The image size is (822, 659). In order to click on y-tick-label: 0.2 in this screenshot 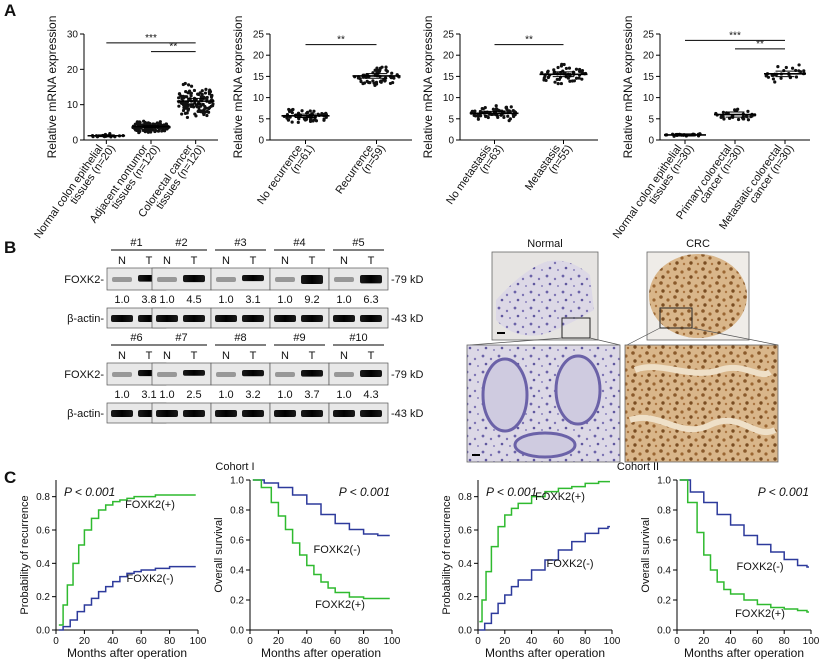, I will do `click(664, 601)`.